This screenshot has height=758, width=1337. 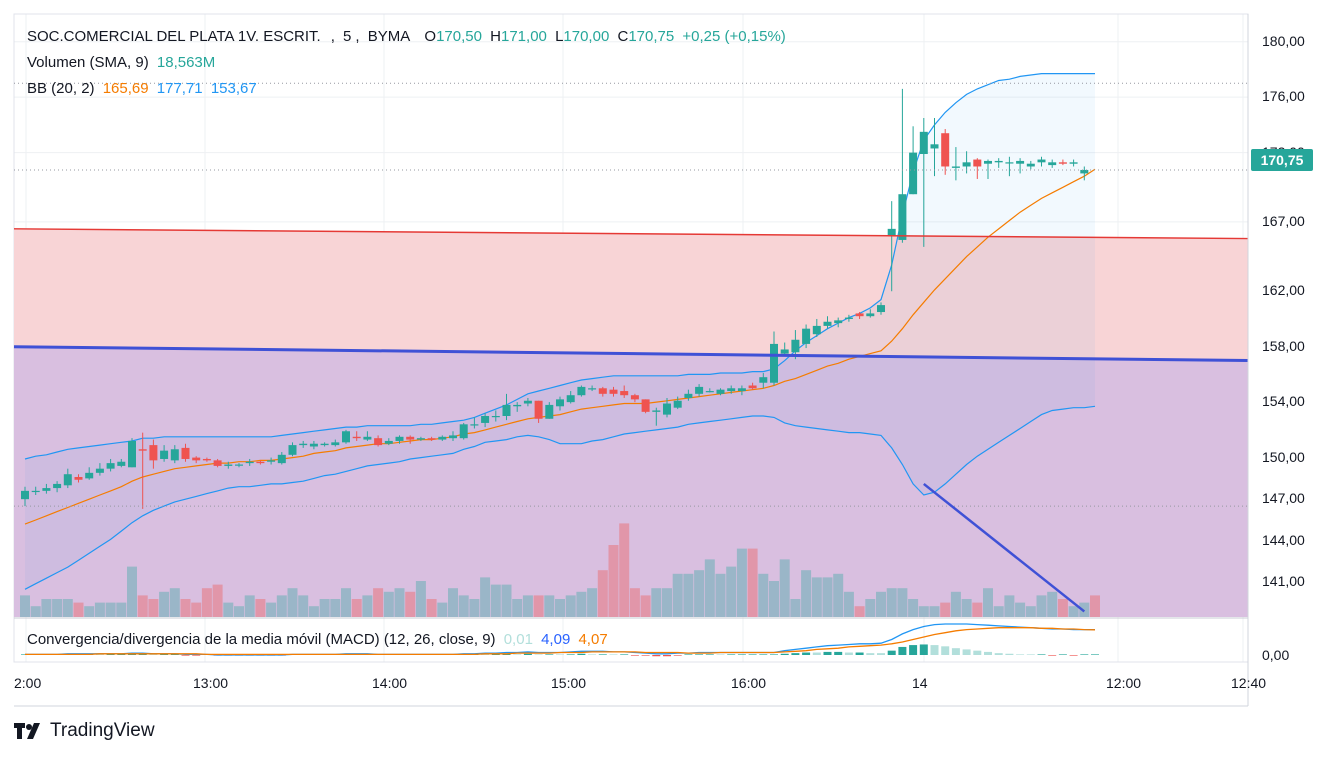 What do you see at coordinates (233, 88) in the screenshot?
I see `bb-lower-value: 153,67` at bounding box center [233, 88].